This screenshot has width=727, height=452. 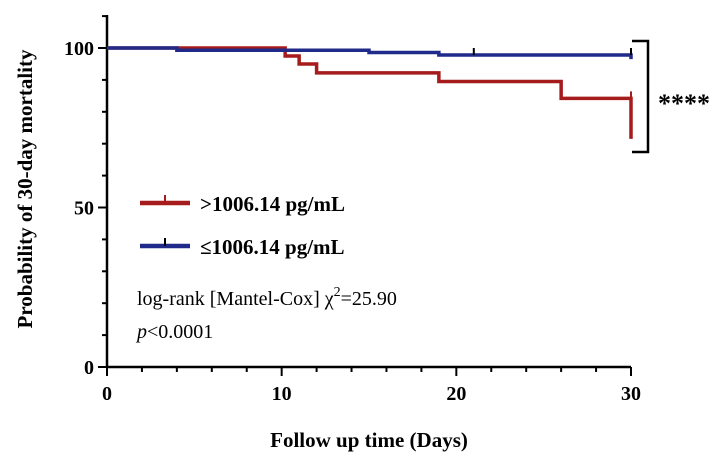 I want to click on significance-stars: ****, so click(x=684, y=103).